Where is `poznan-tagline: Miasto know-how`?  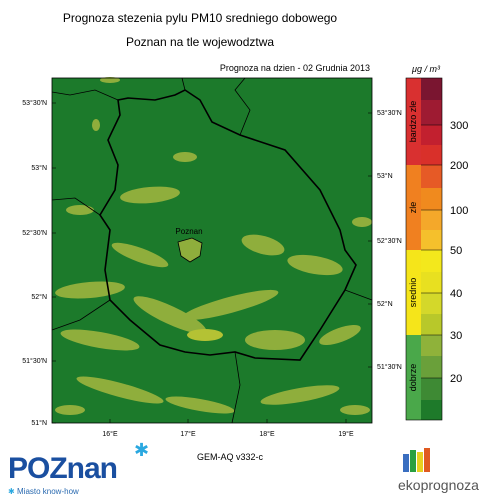
poznan-tagline: Miasto know-how is located at coordinates (48, 491).